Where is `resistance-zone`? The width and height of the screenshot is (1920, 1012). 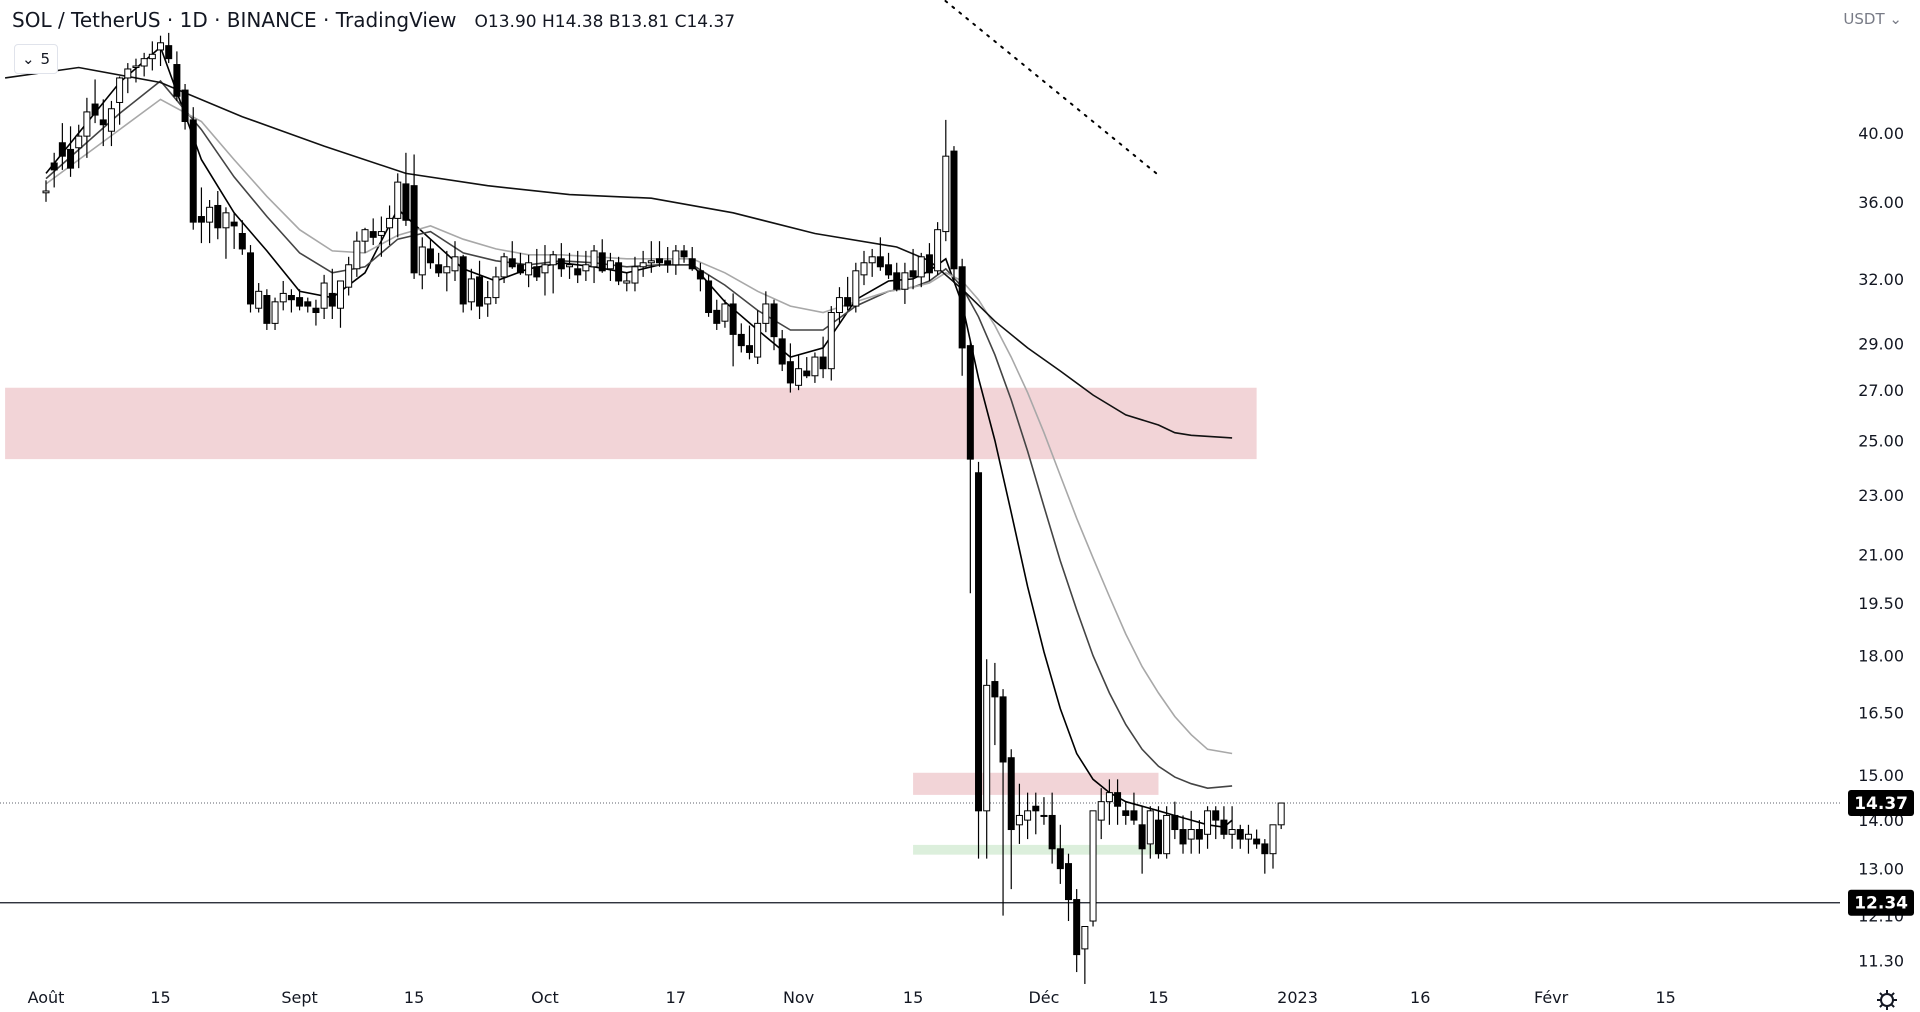
resistance-zone is located at coordinates (631, 423).